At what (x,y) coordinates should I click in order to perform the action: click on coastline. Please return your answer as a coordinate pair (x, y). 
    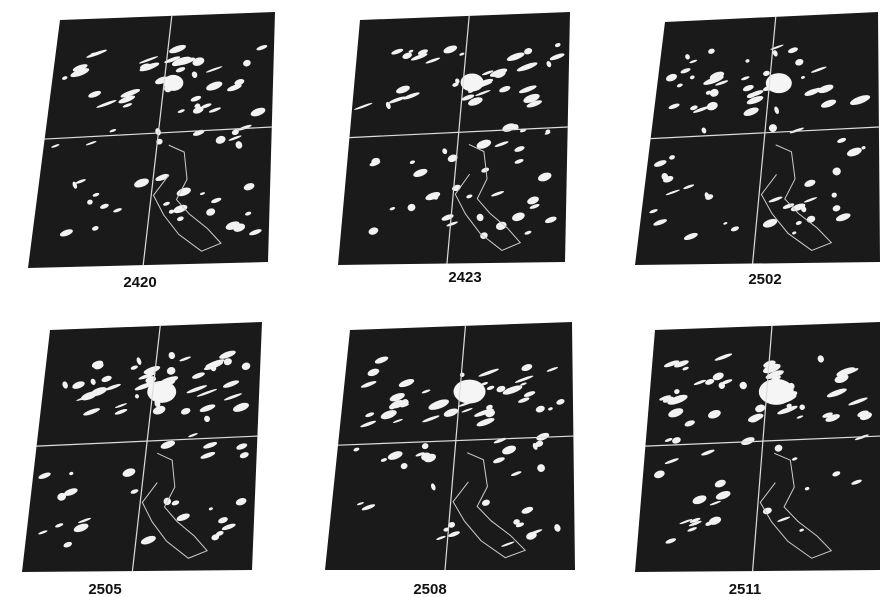
    Looking at the image, I should click on (489, 505).